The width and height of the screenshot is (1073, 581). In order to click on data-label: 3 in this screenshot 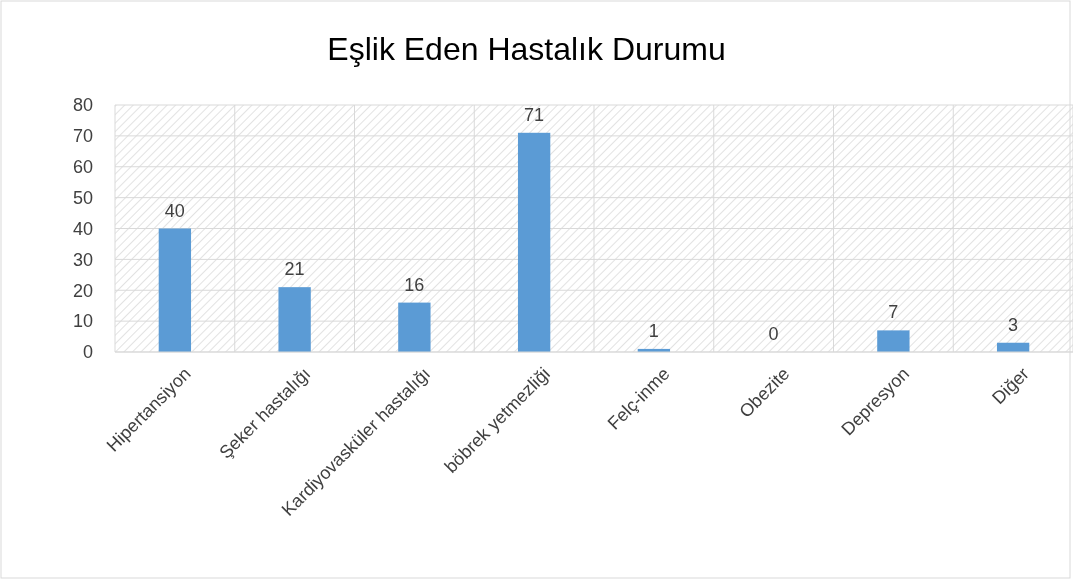, I will do `click(1013, 324)`.